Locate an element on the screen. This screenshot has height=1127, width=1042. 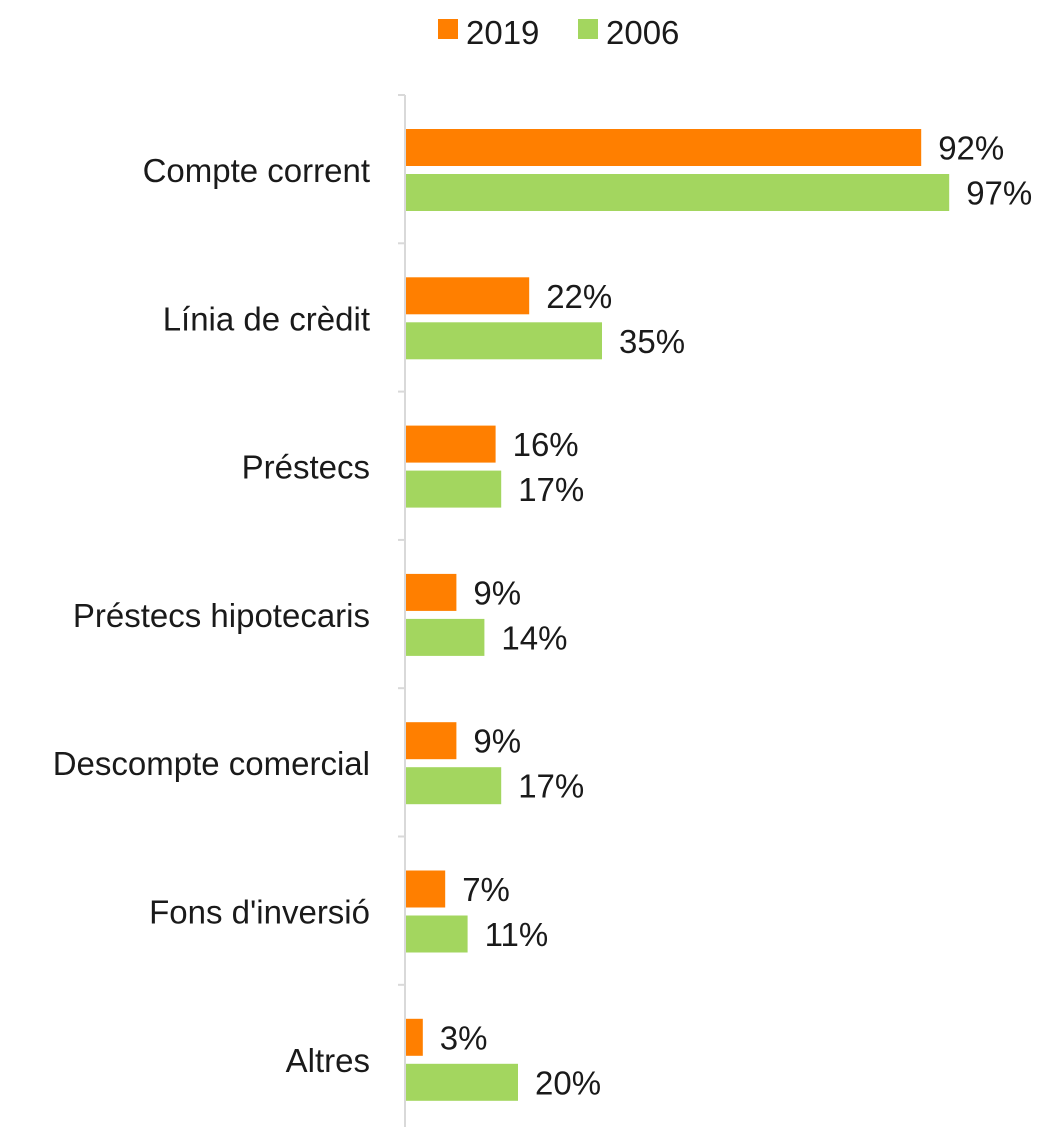
value-label-2006-compte-corrent: 97% is located at coordinates (999, 193).